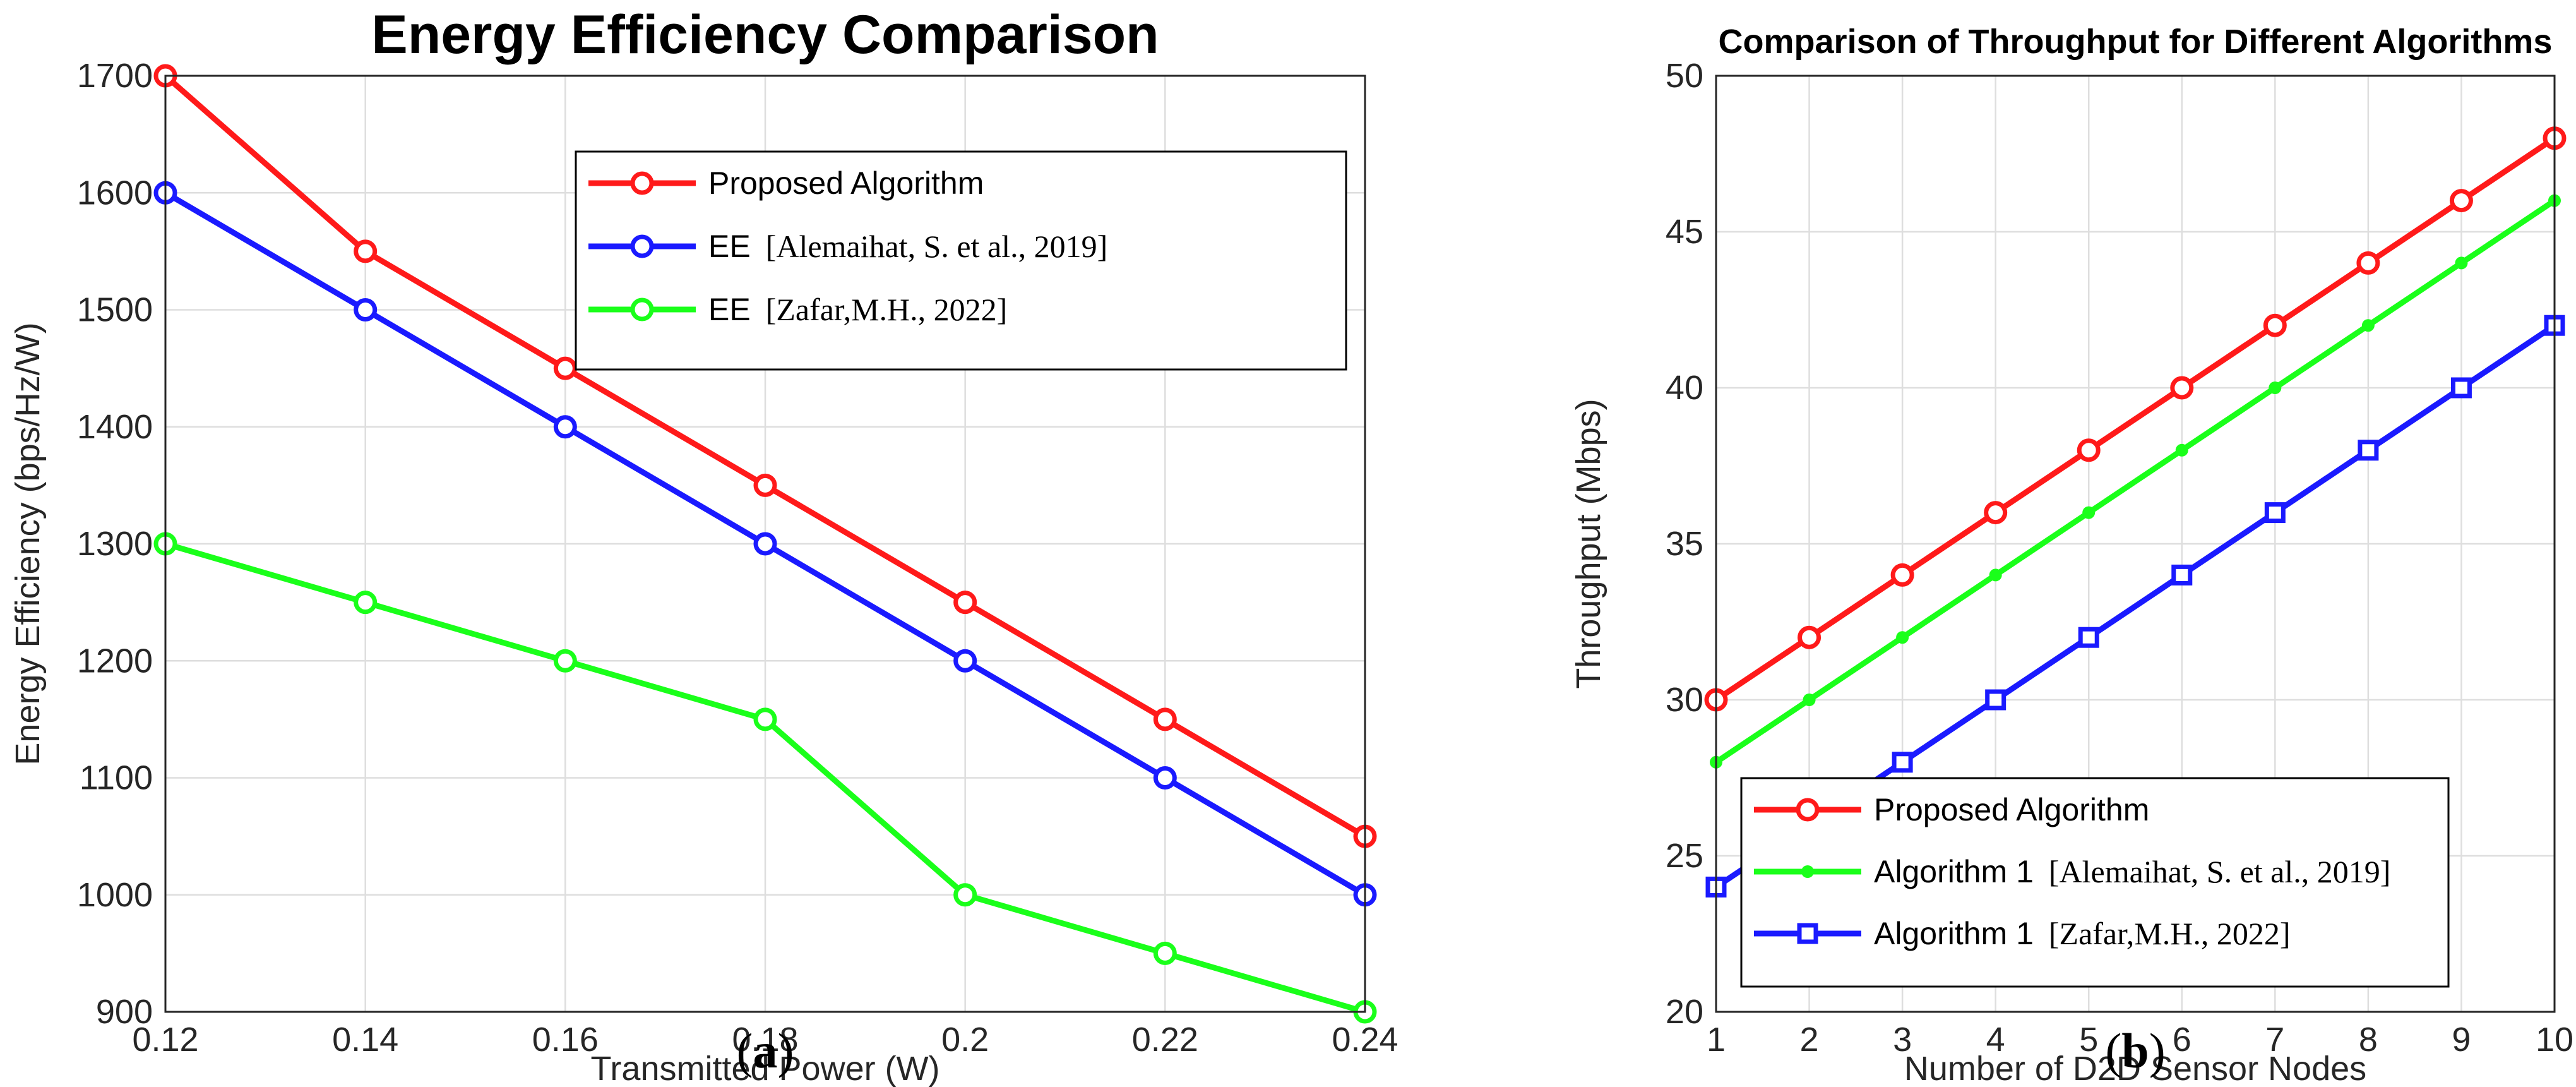 The height and width of the screenshot is (1087, 2576). What do you see at coordinates (115, 193) in the screenshot?
I see `chart-a-y-tick-label: 1600` at bounding box center [115, 193].